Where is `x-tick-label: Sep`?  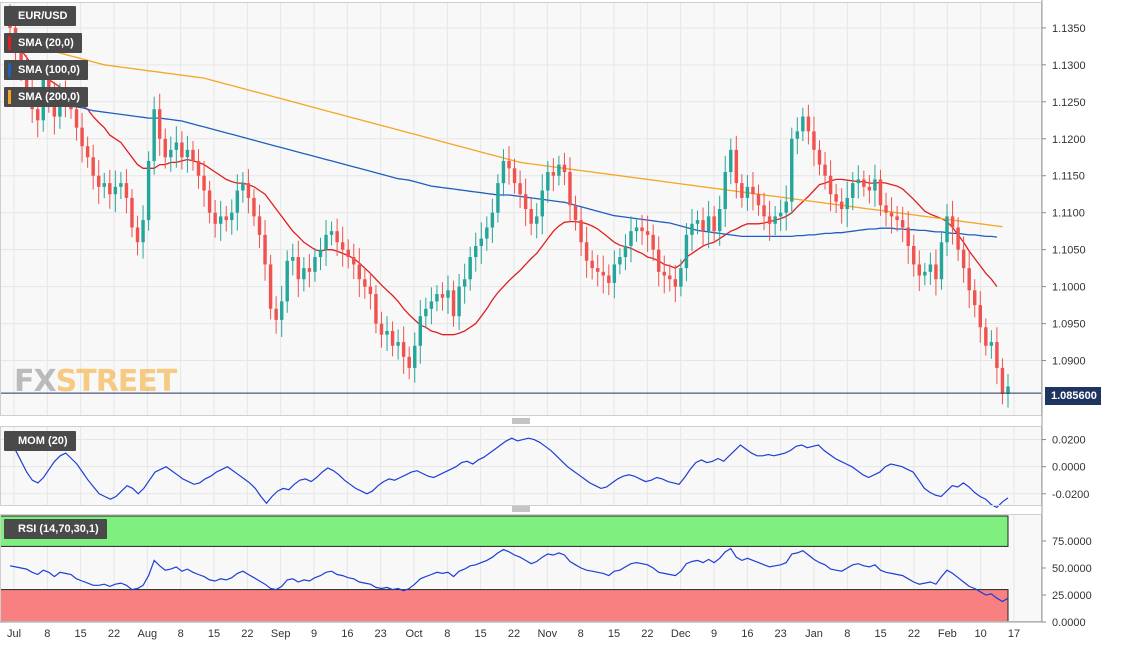
x-tick-label: Sep is located at coordinates (281, 634).